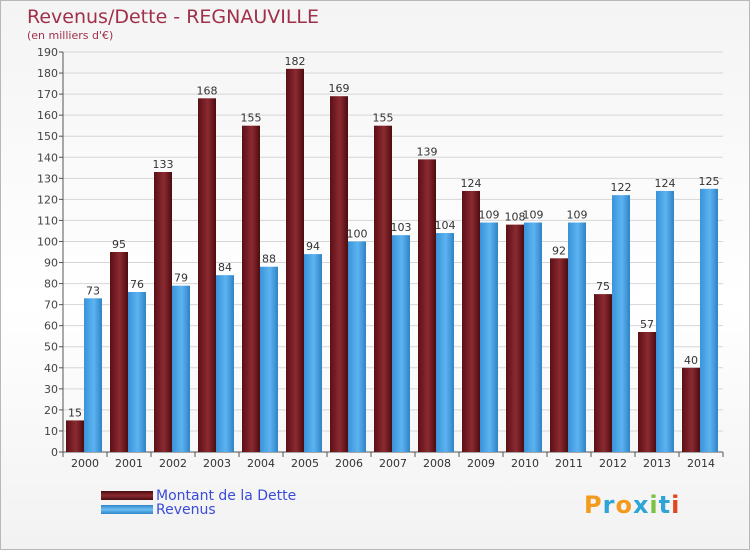 This screenshot has width=750, height=550. What do you see at coordinates (393, 463) in the screenshot?
I see `x-tick-label: 2007` at bounding box center [393, 463].